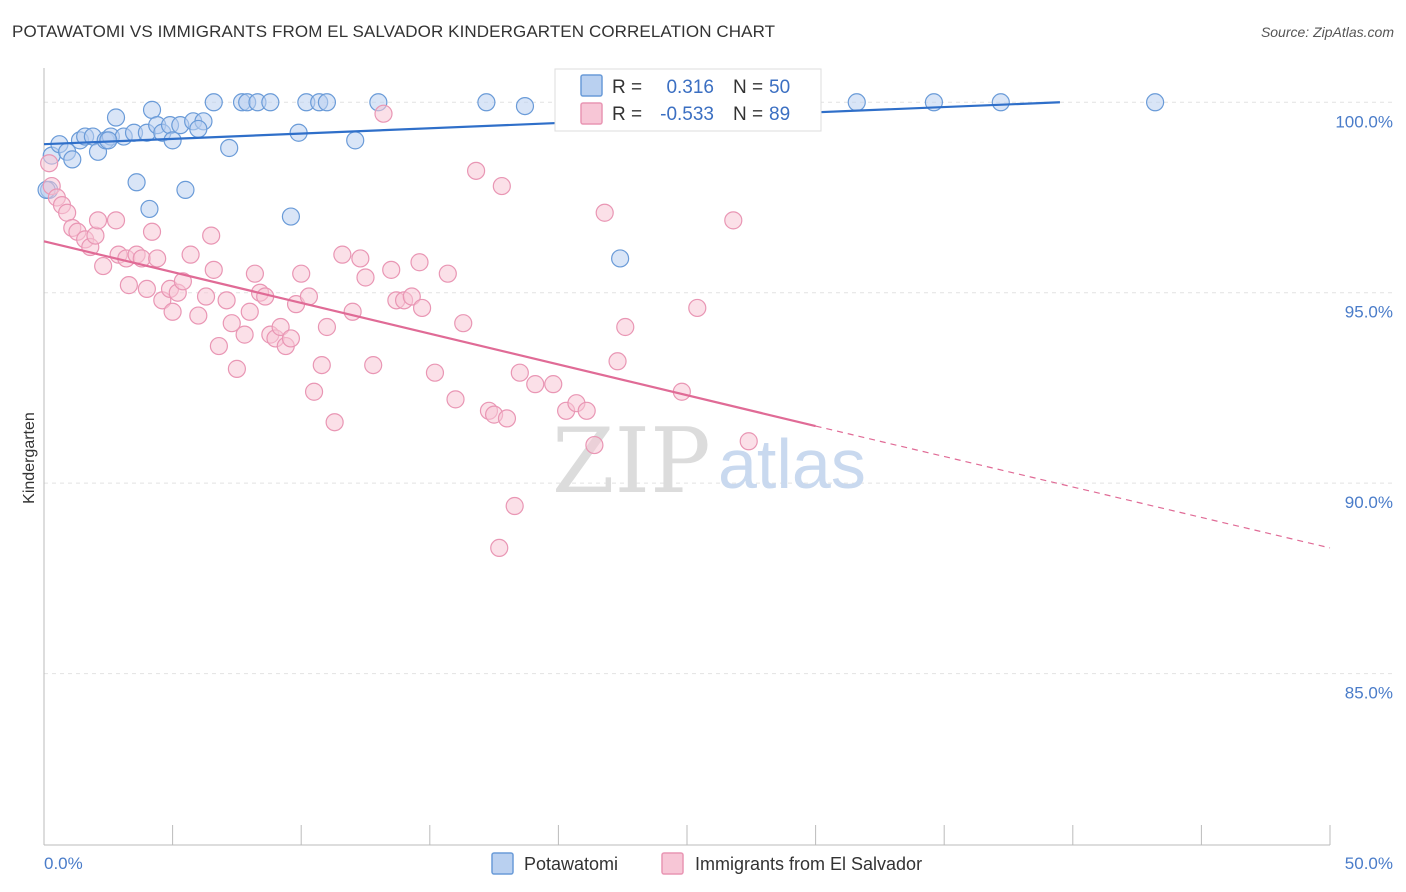  Describe the element at coordinates (551, 123) in the screenshot. I see `potawatomi-trend-line` at that location.